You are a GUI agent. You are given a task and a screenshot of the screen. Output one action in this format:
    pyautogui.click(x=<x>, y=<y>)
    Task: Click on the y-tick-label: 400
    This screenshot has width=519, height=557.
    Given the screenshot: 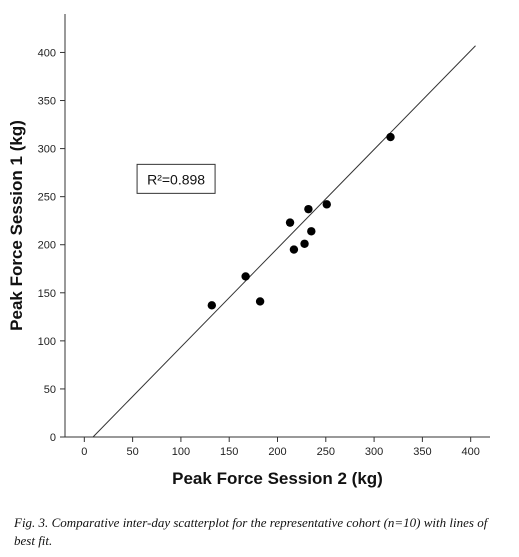 What is the action you would take?
    pyautogui.click(x=47, y=53)
    